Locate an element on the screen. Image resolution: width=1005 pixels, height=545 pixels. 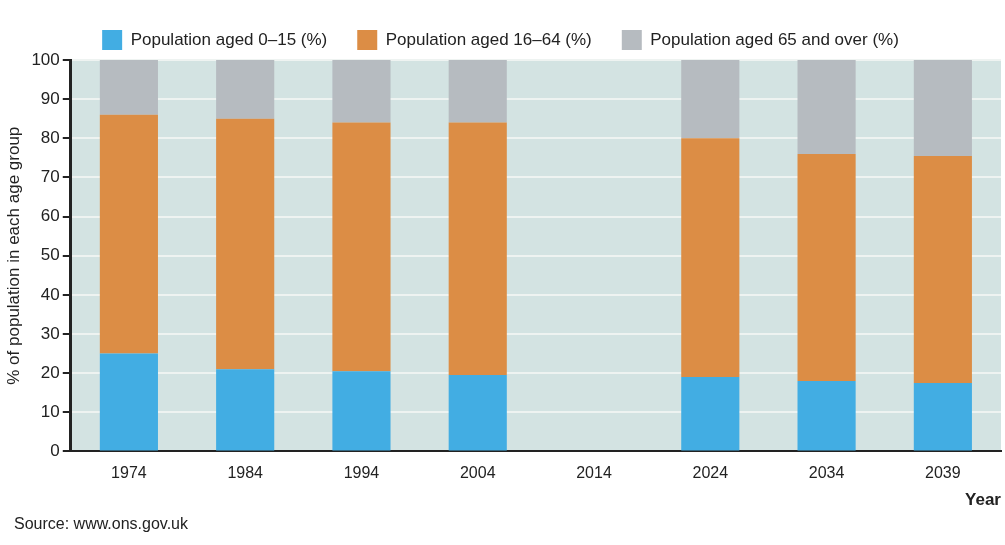
y-tick-label: 10 is located at coordinates (50, 411).